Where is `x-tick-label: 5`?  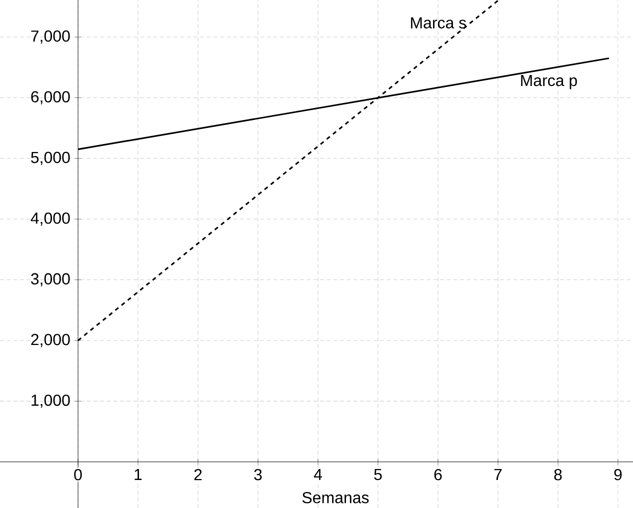 x-tick-label: 5 is located at coordinates (378, 474).